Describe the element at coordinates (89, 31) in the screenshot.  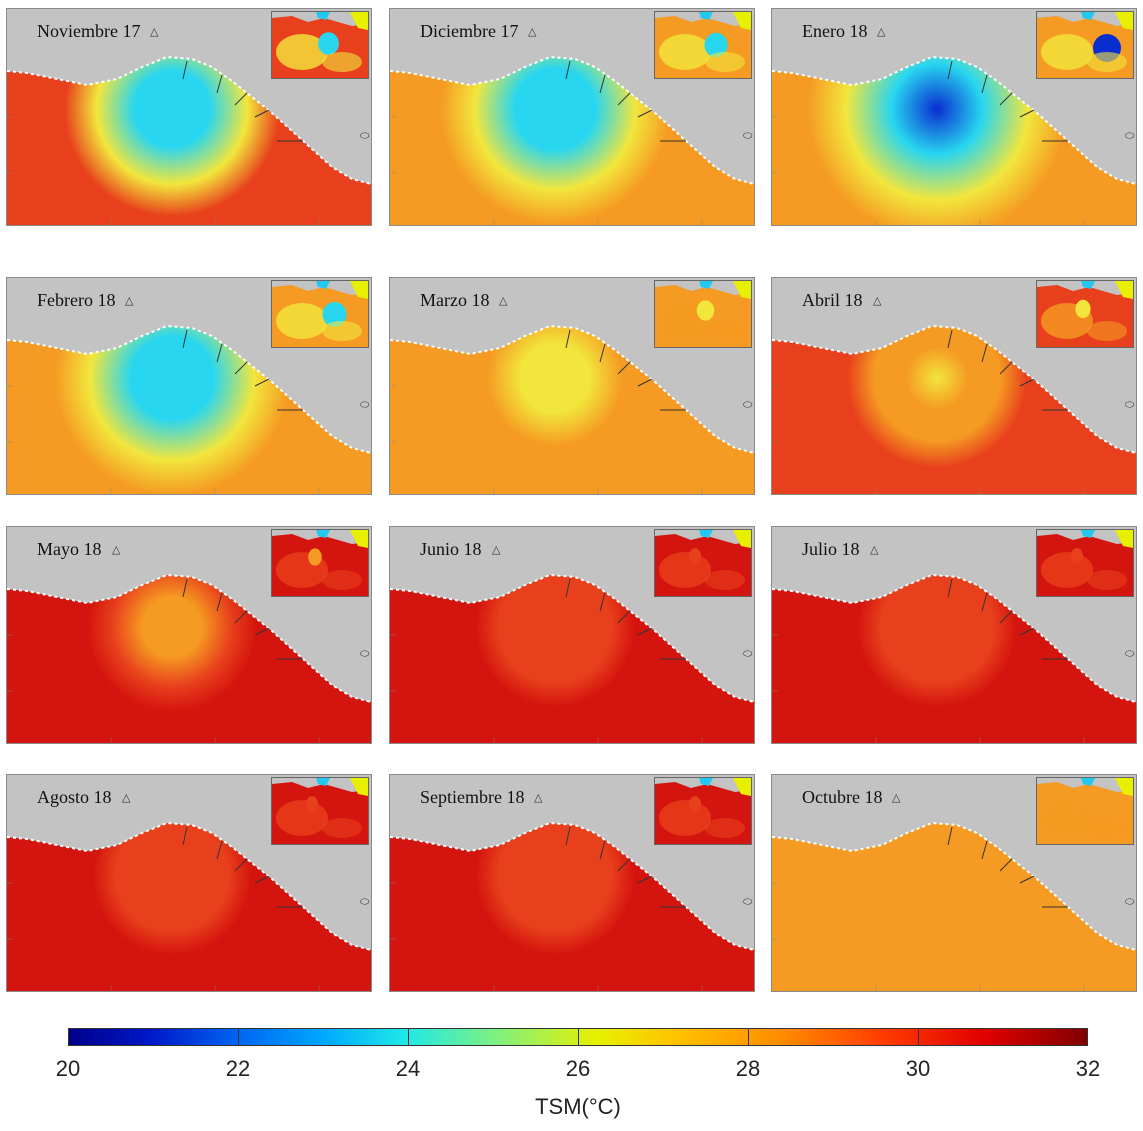
I see `panel-month-label: Noviembre 17` at that location.